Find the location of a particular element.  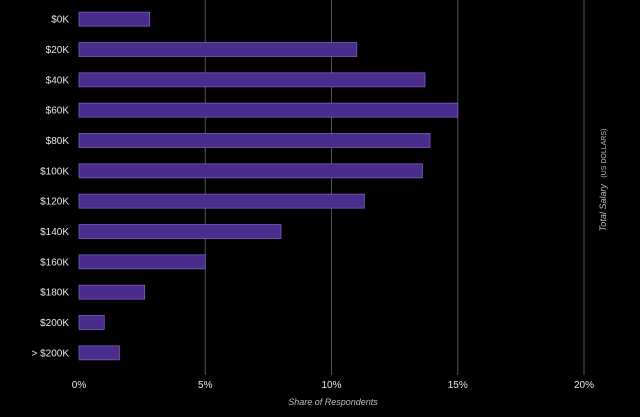

x-axis-label: Share of Respondents is located at coordinates (333, 402).